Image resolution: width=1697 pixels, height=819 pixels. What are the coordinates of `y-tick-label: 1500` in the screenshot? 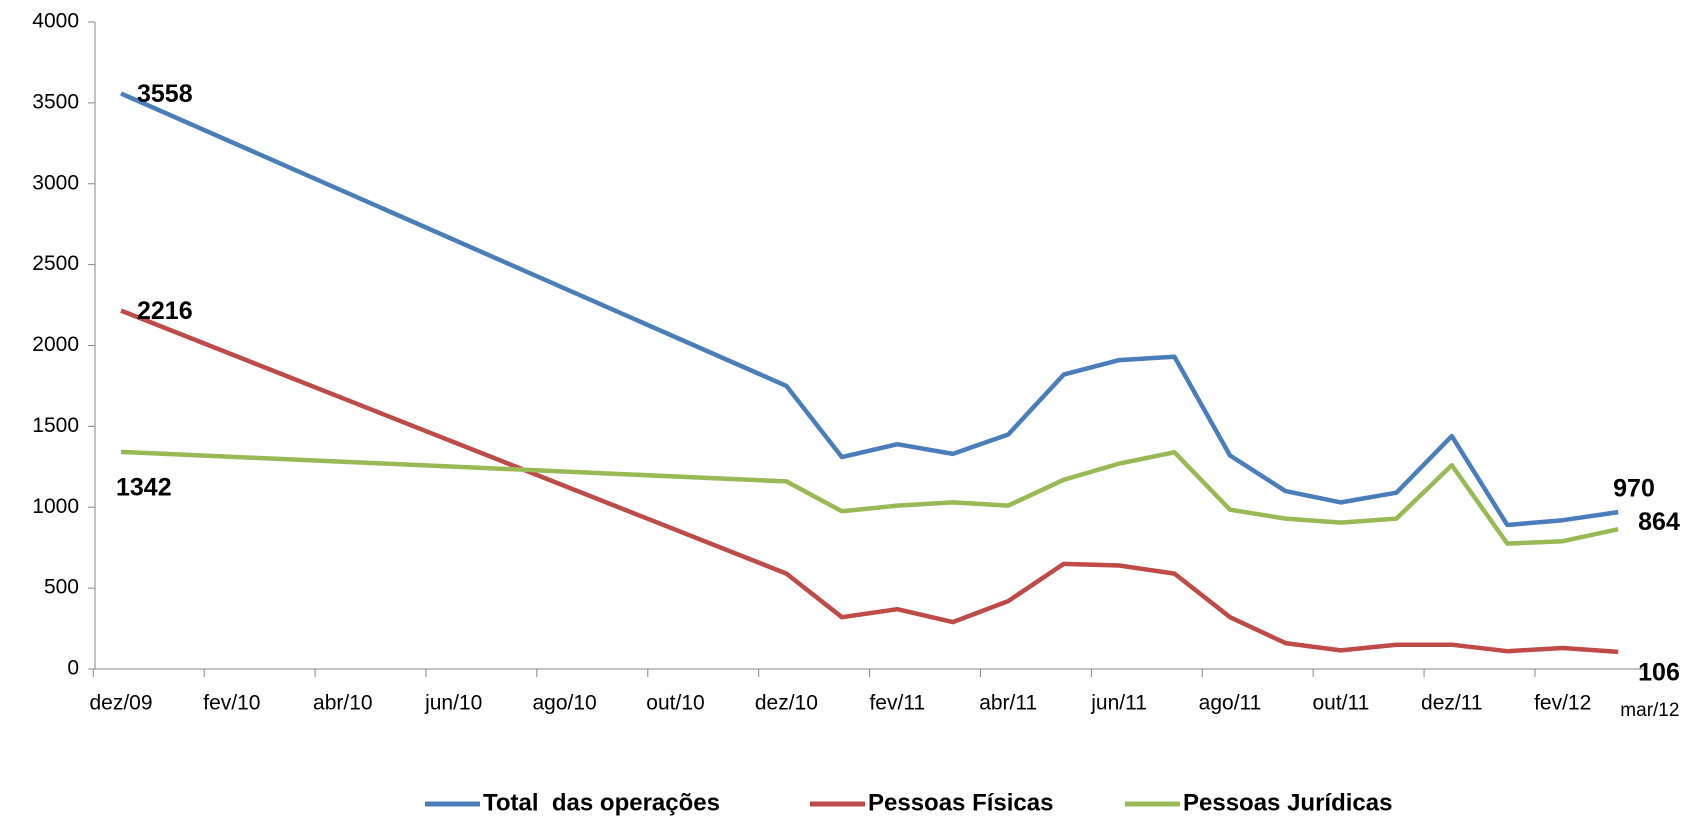 It's located at (55, 425).